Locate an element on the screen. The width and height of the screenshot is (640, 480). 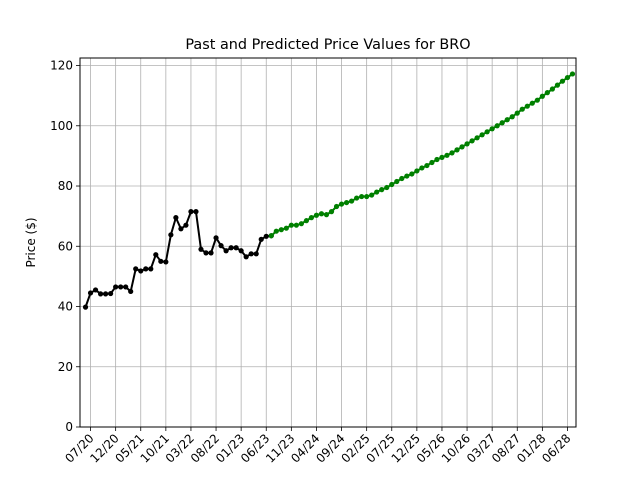
chart-title: Past and Predicted Price Values for BRO is located at coordinates (327, 45).